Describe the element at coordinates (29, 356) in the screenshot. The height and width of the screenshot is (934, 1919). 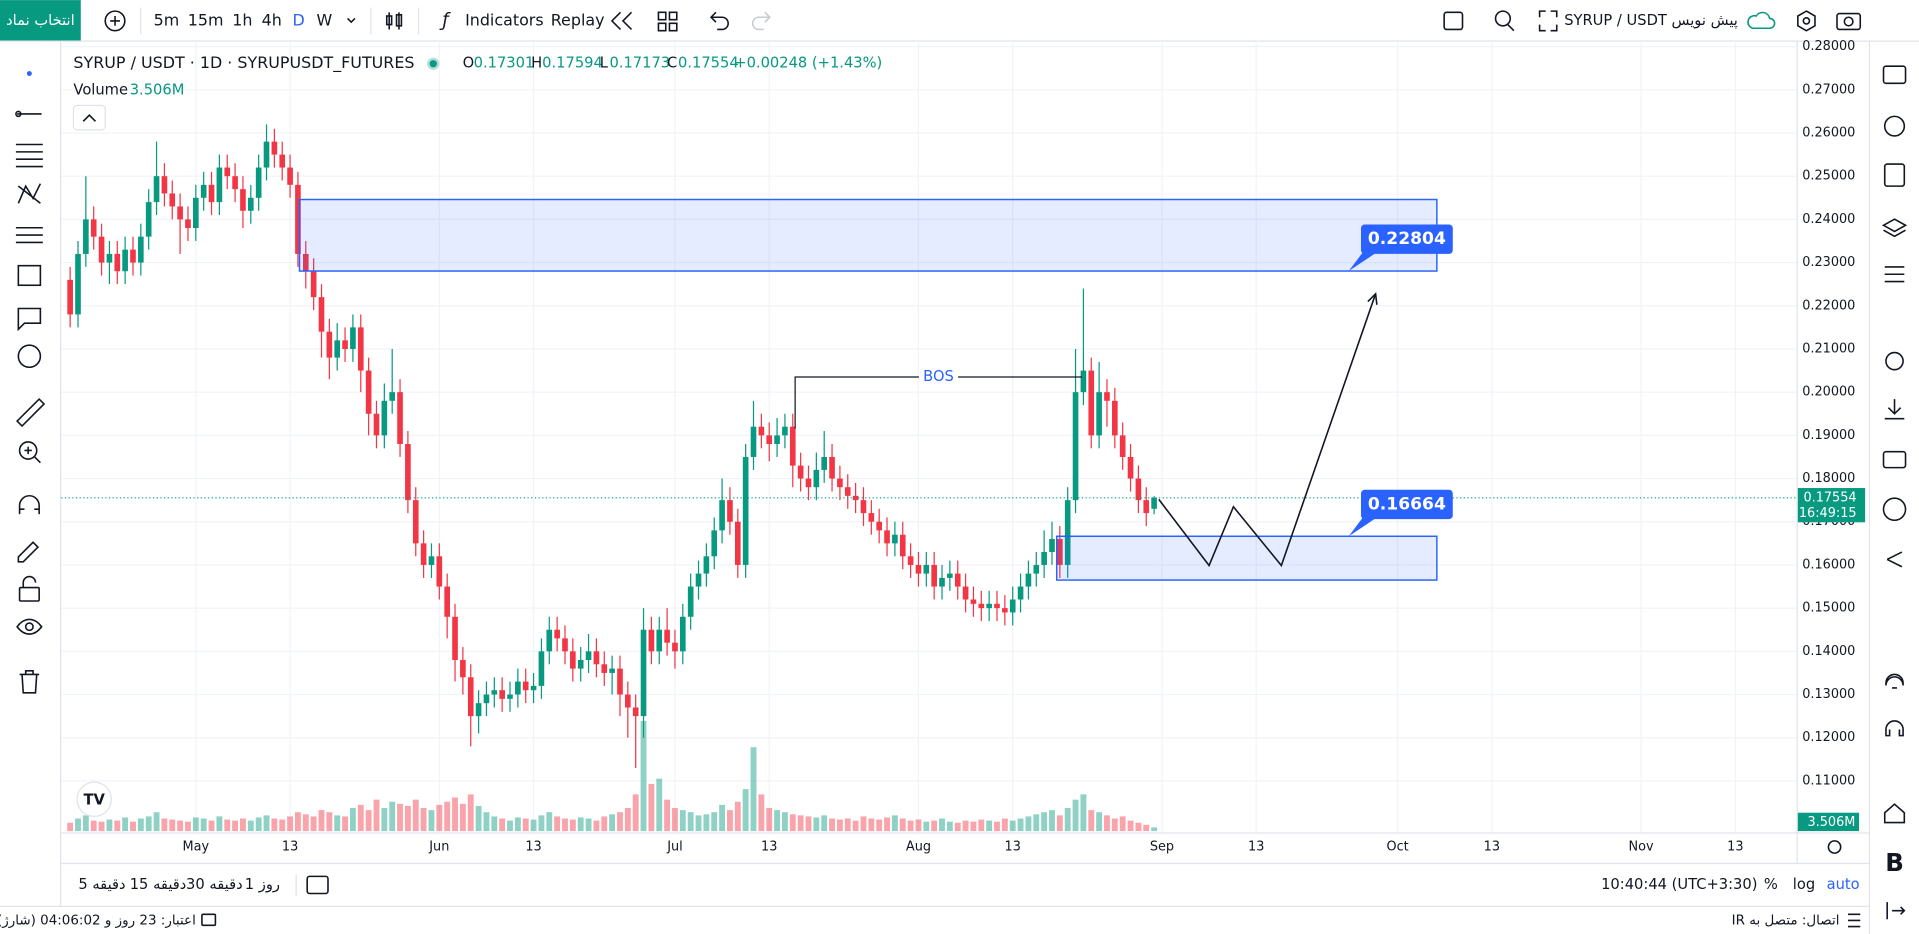
I see `emoji-tool` at that location.